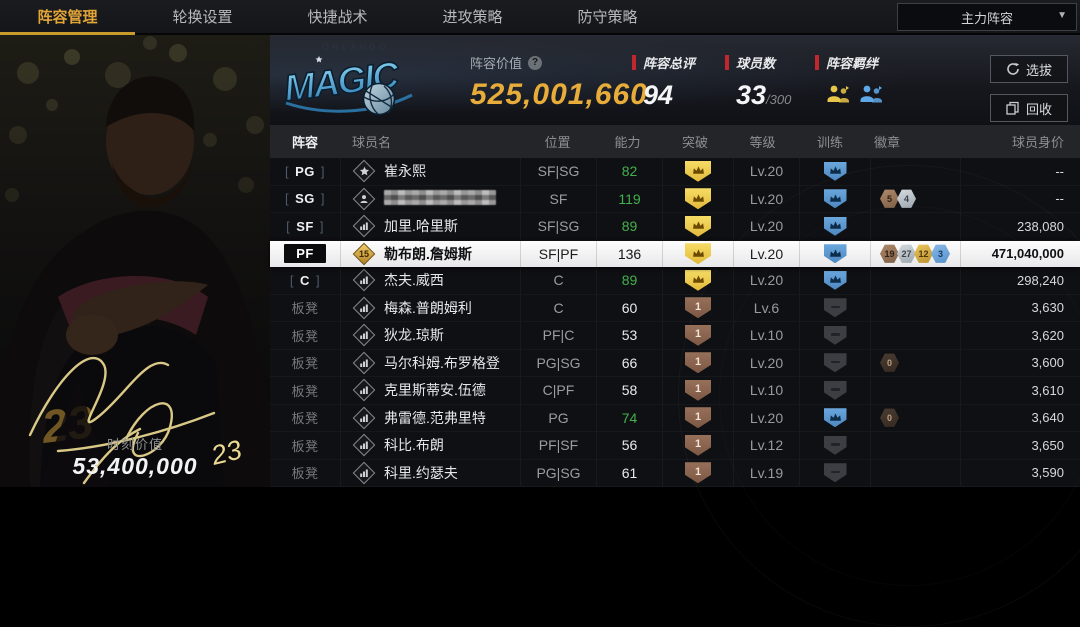 Image resolution: width=1080 pixels, height=627 pixels. What do you see at coordinates (428, 307) in the screenshot?
I see `player-name: 梅森.普朗姆利` at bounding box center [428, 307].